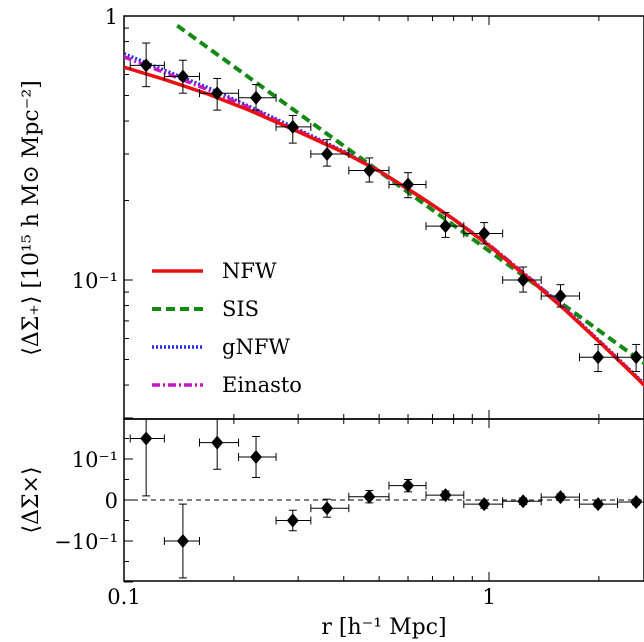  I want to click on y-tick-label: 0, so click(111, 501).